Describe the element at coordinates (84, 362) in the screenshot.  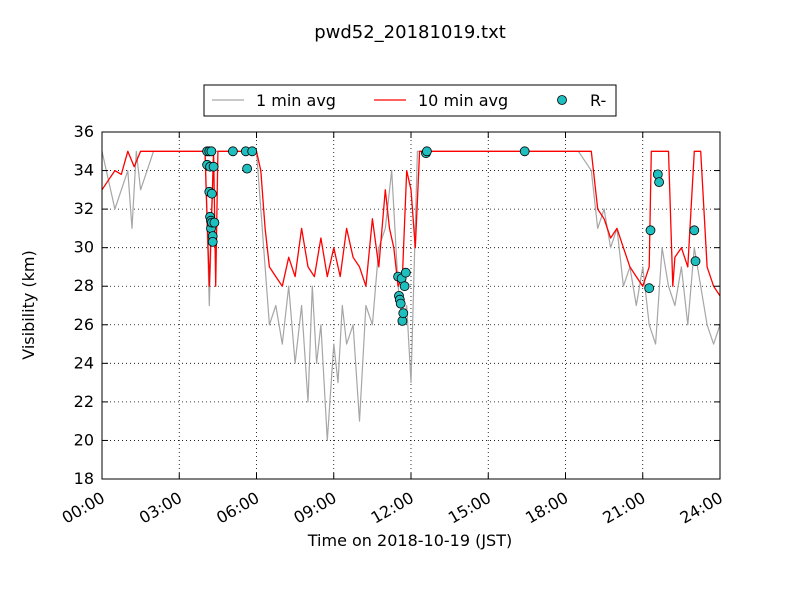
I see `y-tick-label: 24` at that location.